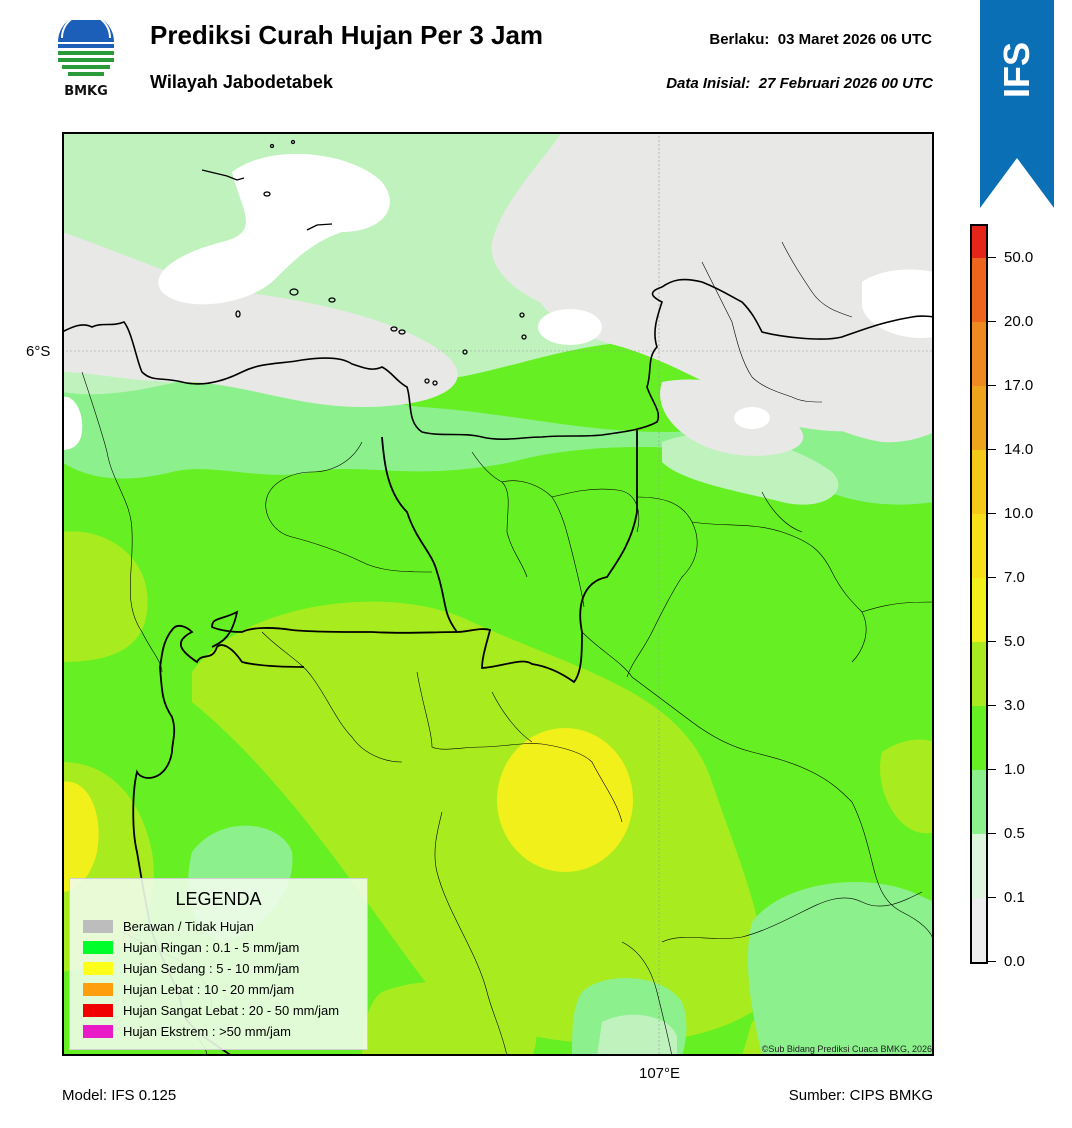 This screenshot has height=1128, width=1072. I want to click on islands, so click(364, 262).